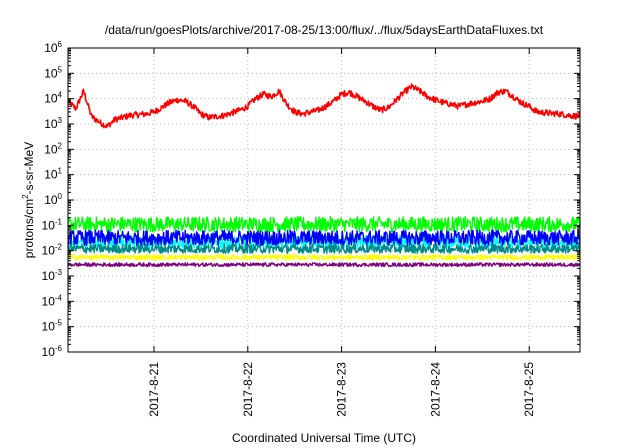 Image resolution: width=640 pixels, height=448 pixels. I want to click on x-axis-label: Coordinated Universal Time (UTC), so click(324, 438).